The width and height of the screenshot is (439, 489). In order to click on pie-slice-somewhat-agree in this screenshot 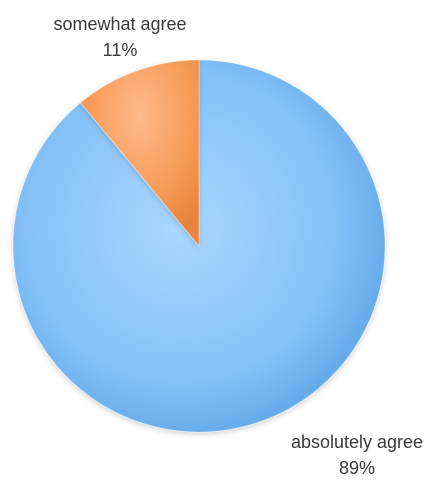, I will do `click(139, 153)`.